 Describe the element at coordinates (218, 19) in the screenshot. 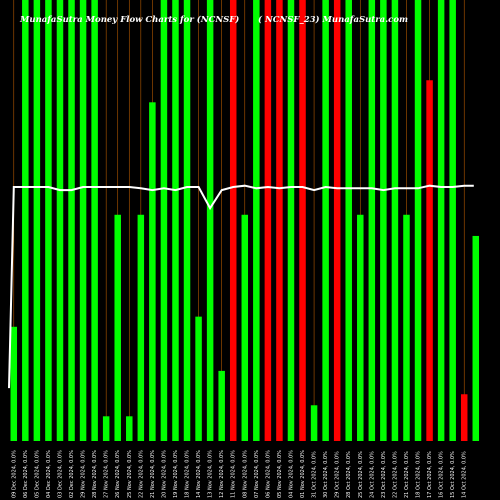

I see `chart-symbol: (NCNSF)` at that location.